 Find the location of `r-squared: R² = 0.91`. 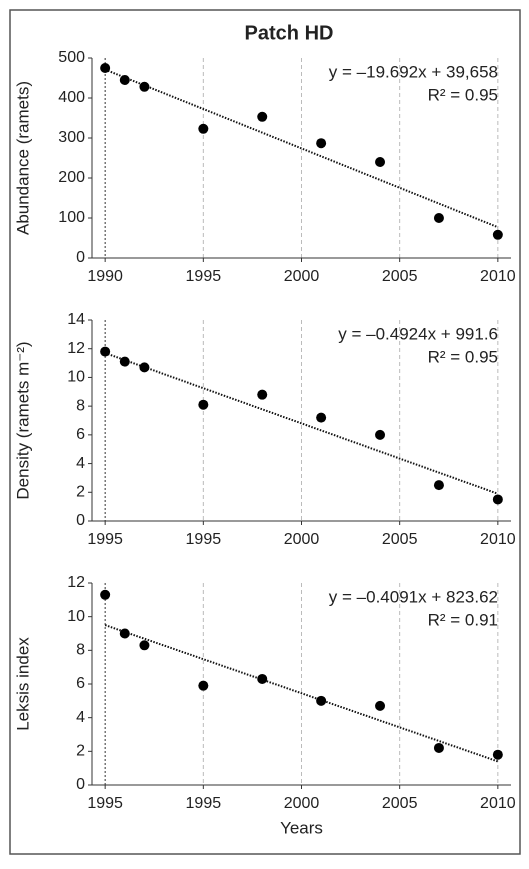

r-squared: R² = 0.91 is located at coordinates (463, 619).